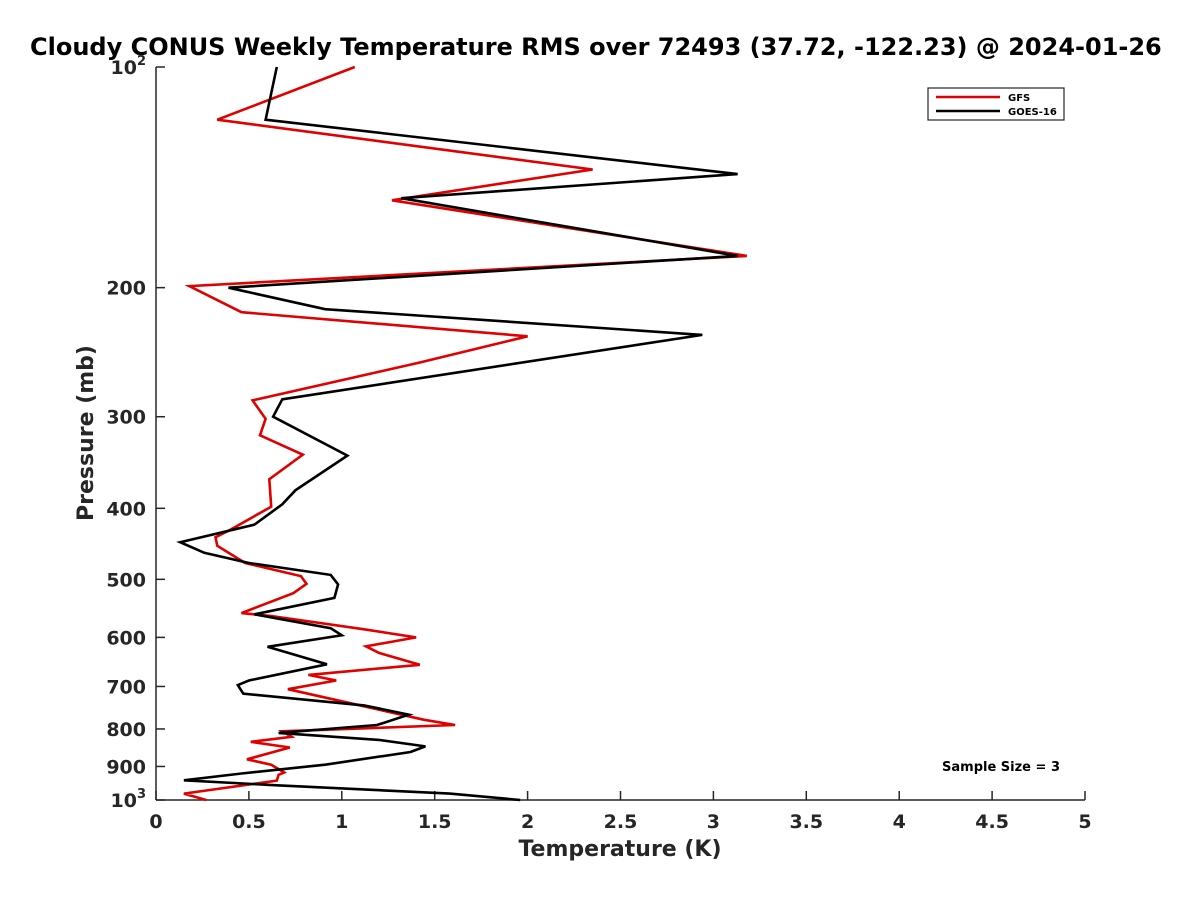 This screenshot has height=900, width=1200. I want to click on legend-label: GFS, so click(1019, 98).